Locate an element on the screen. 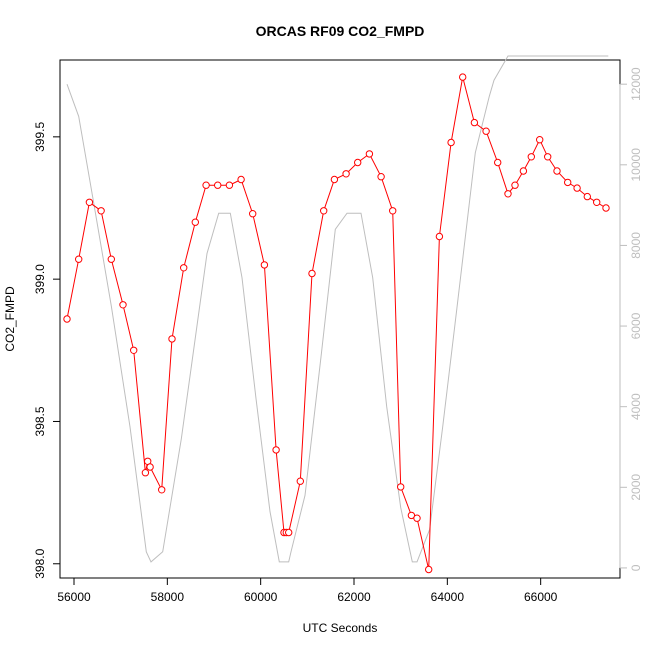 The width and height of the screenshot is (650, 650). y-tick-label: 398.5 is located at coordinates (40, 421).